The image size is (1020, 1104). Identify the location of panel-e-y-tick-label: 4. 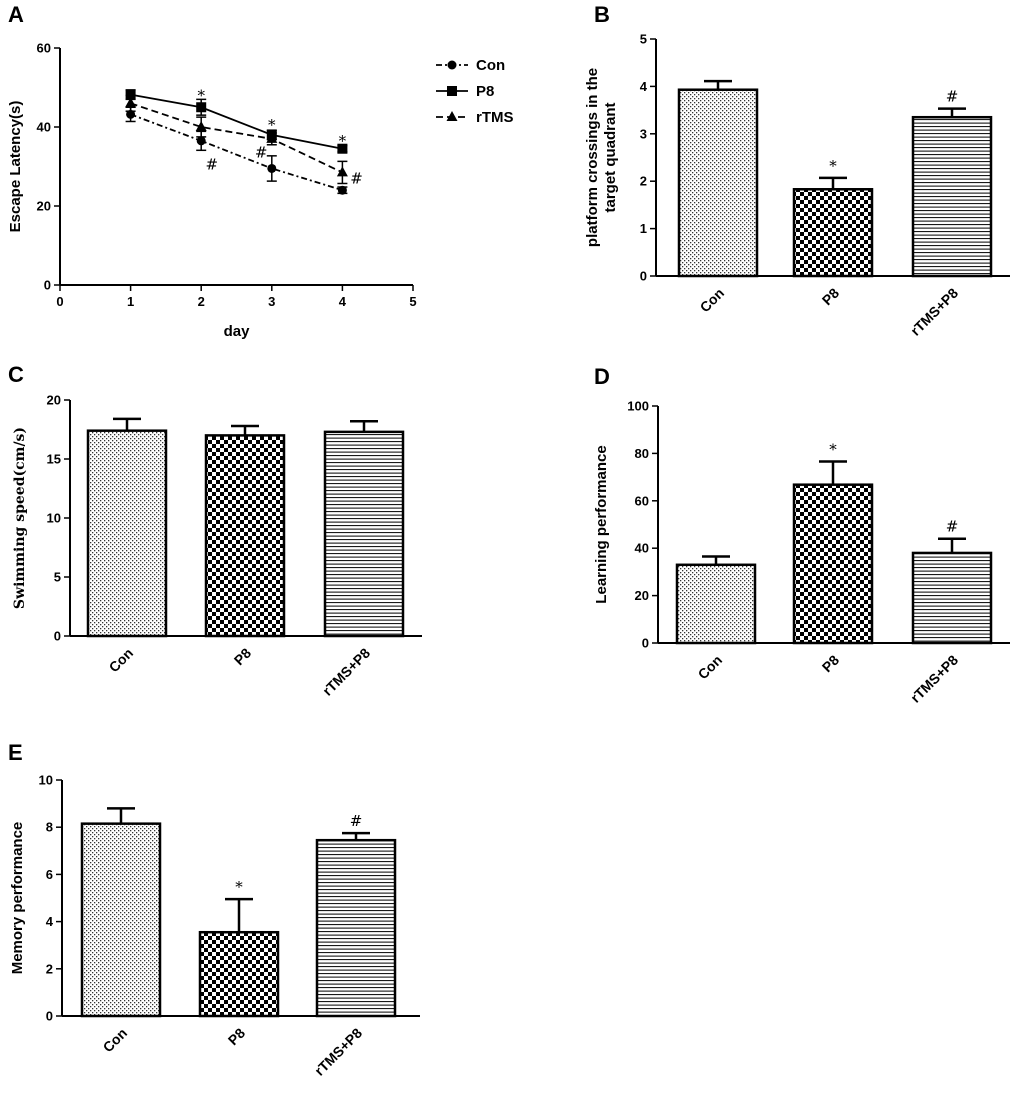
(50, 921).